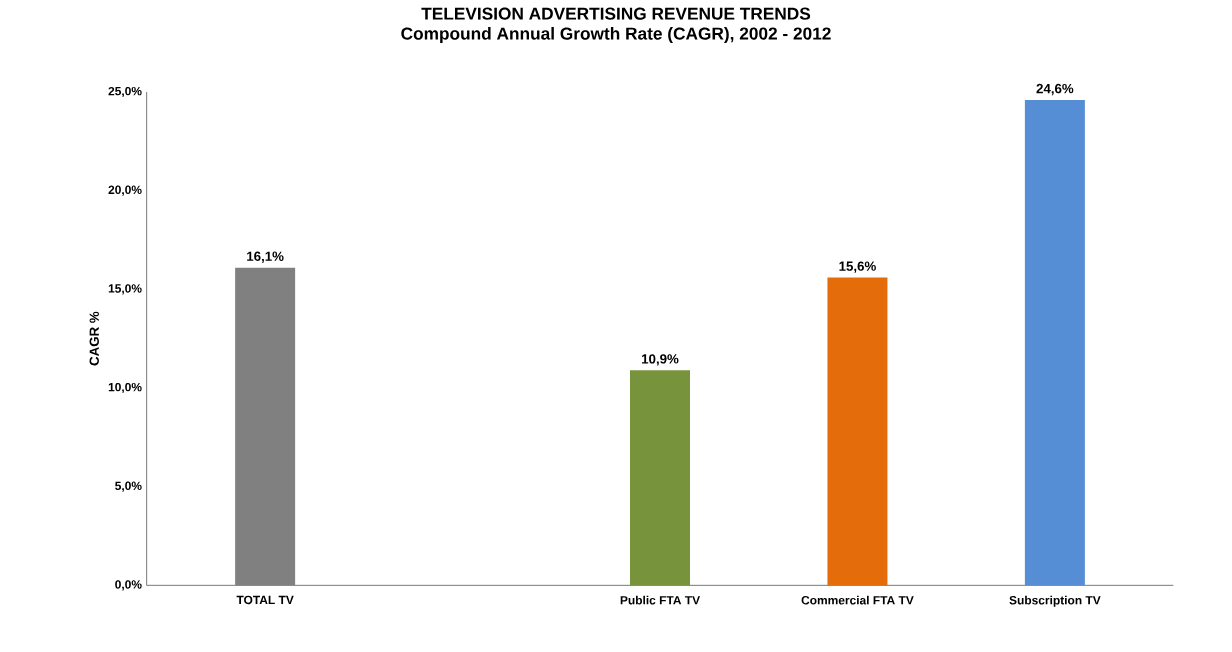 The image size is (1232, 652). What do you see at coordinates (128, 486) in the screenshot?
I see `y-tick-label: 5,0%` at bounding box center [128, 486].